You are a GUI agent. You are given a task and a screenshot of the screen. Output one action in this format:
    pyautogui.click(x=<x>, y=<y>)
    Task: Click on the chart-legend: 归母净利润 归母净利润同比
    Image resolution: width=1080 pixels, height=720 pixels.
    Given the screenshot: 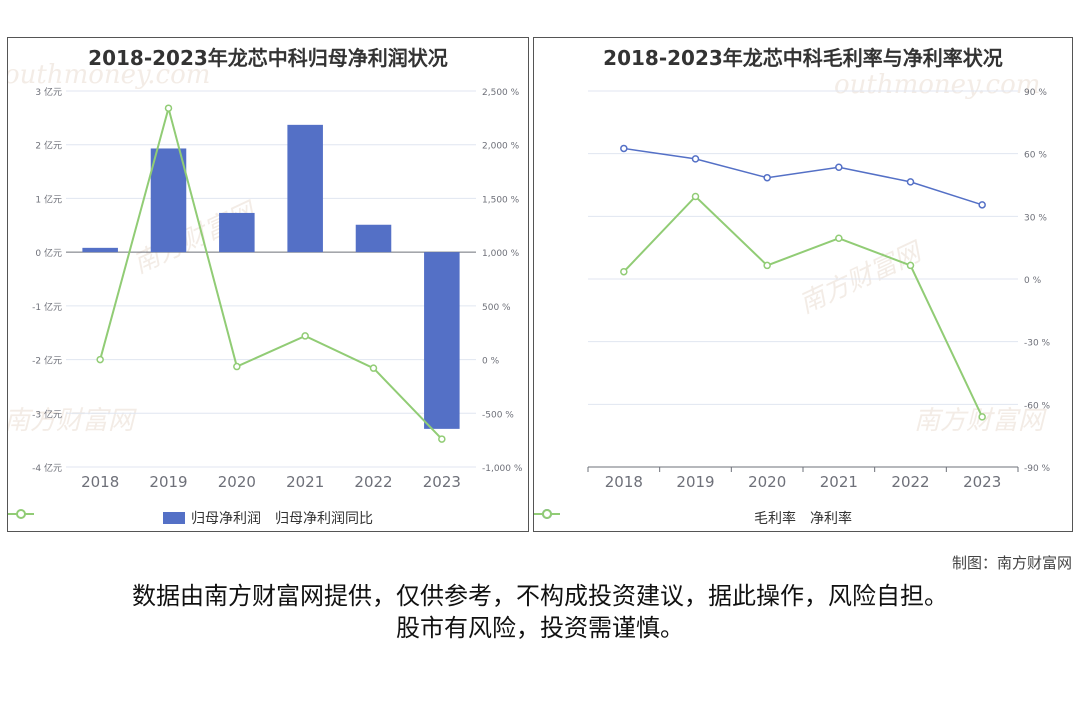 What is the action you would take?
    pyautogui.click(x=268, y=518)
    